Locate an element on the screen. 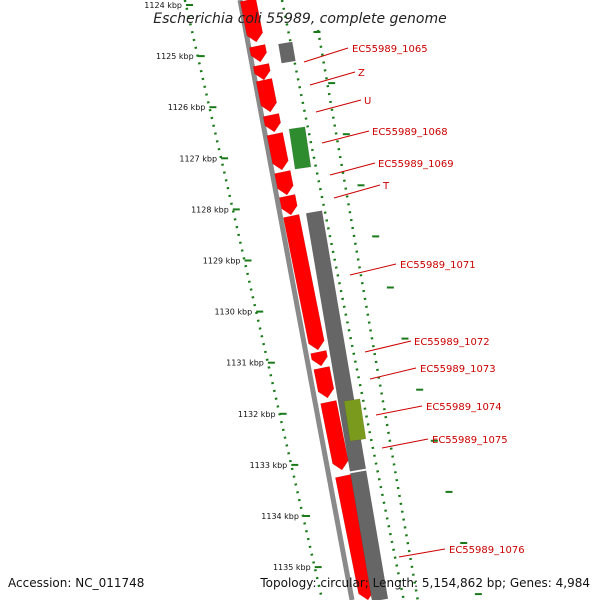 The width and height of the screenshot is (600, 600). gene-label: EC55989_1065 is located at coordinates (390, 49).